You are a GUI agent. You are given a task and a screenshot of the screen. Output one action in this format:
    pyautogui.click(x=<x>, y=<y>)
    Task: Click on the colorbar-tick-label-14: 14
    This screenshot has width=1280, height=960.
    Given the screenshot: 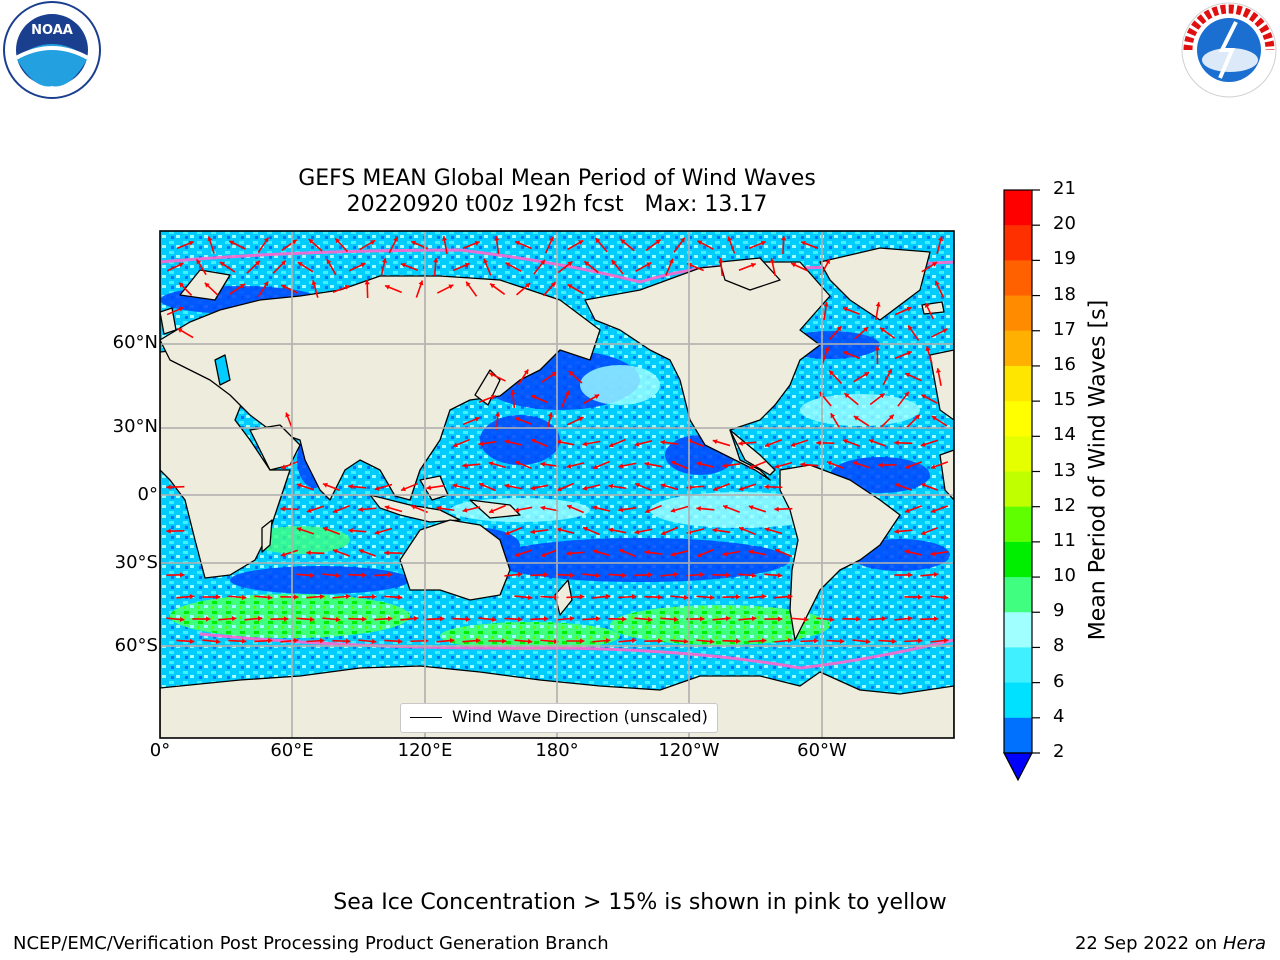 What is the action you would take?
    pyautogui.click(x=1064, y=435)
    